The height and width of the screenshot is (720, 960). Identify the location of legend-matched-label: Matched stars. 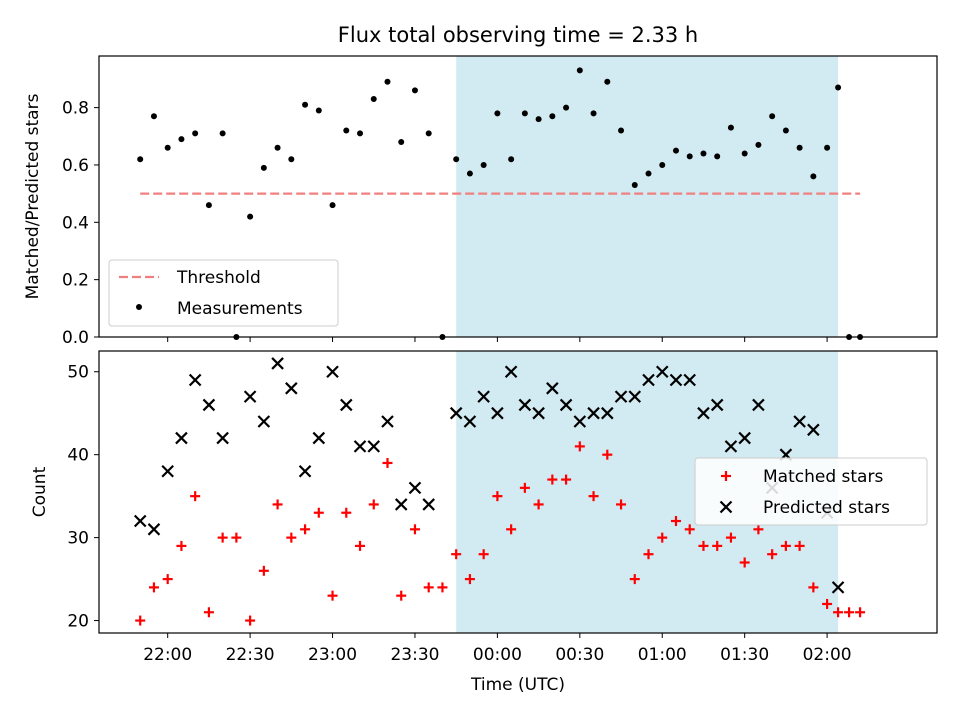
(823, 477).